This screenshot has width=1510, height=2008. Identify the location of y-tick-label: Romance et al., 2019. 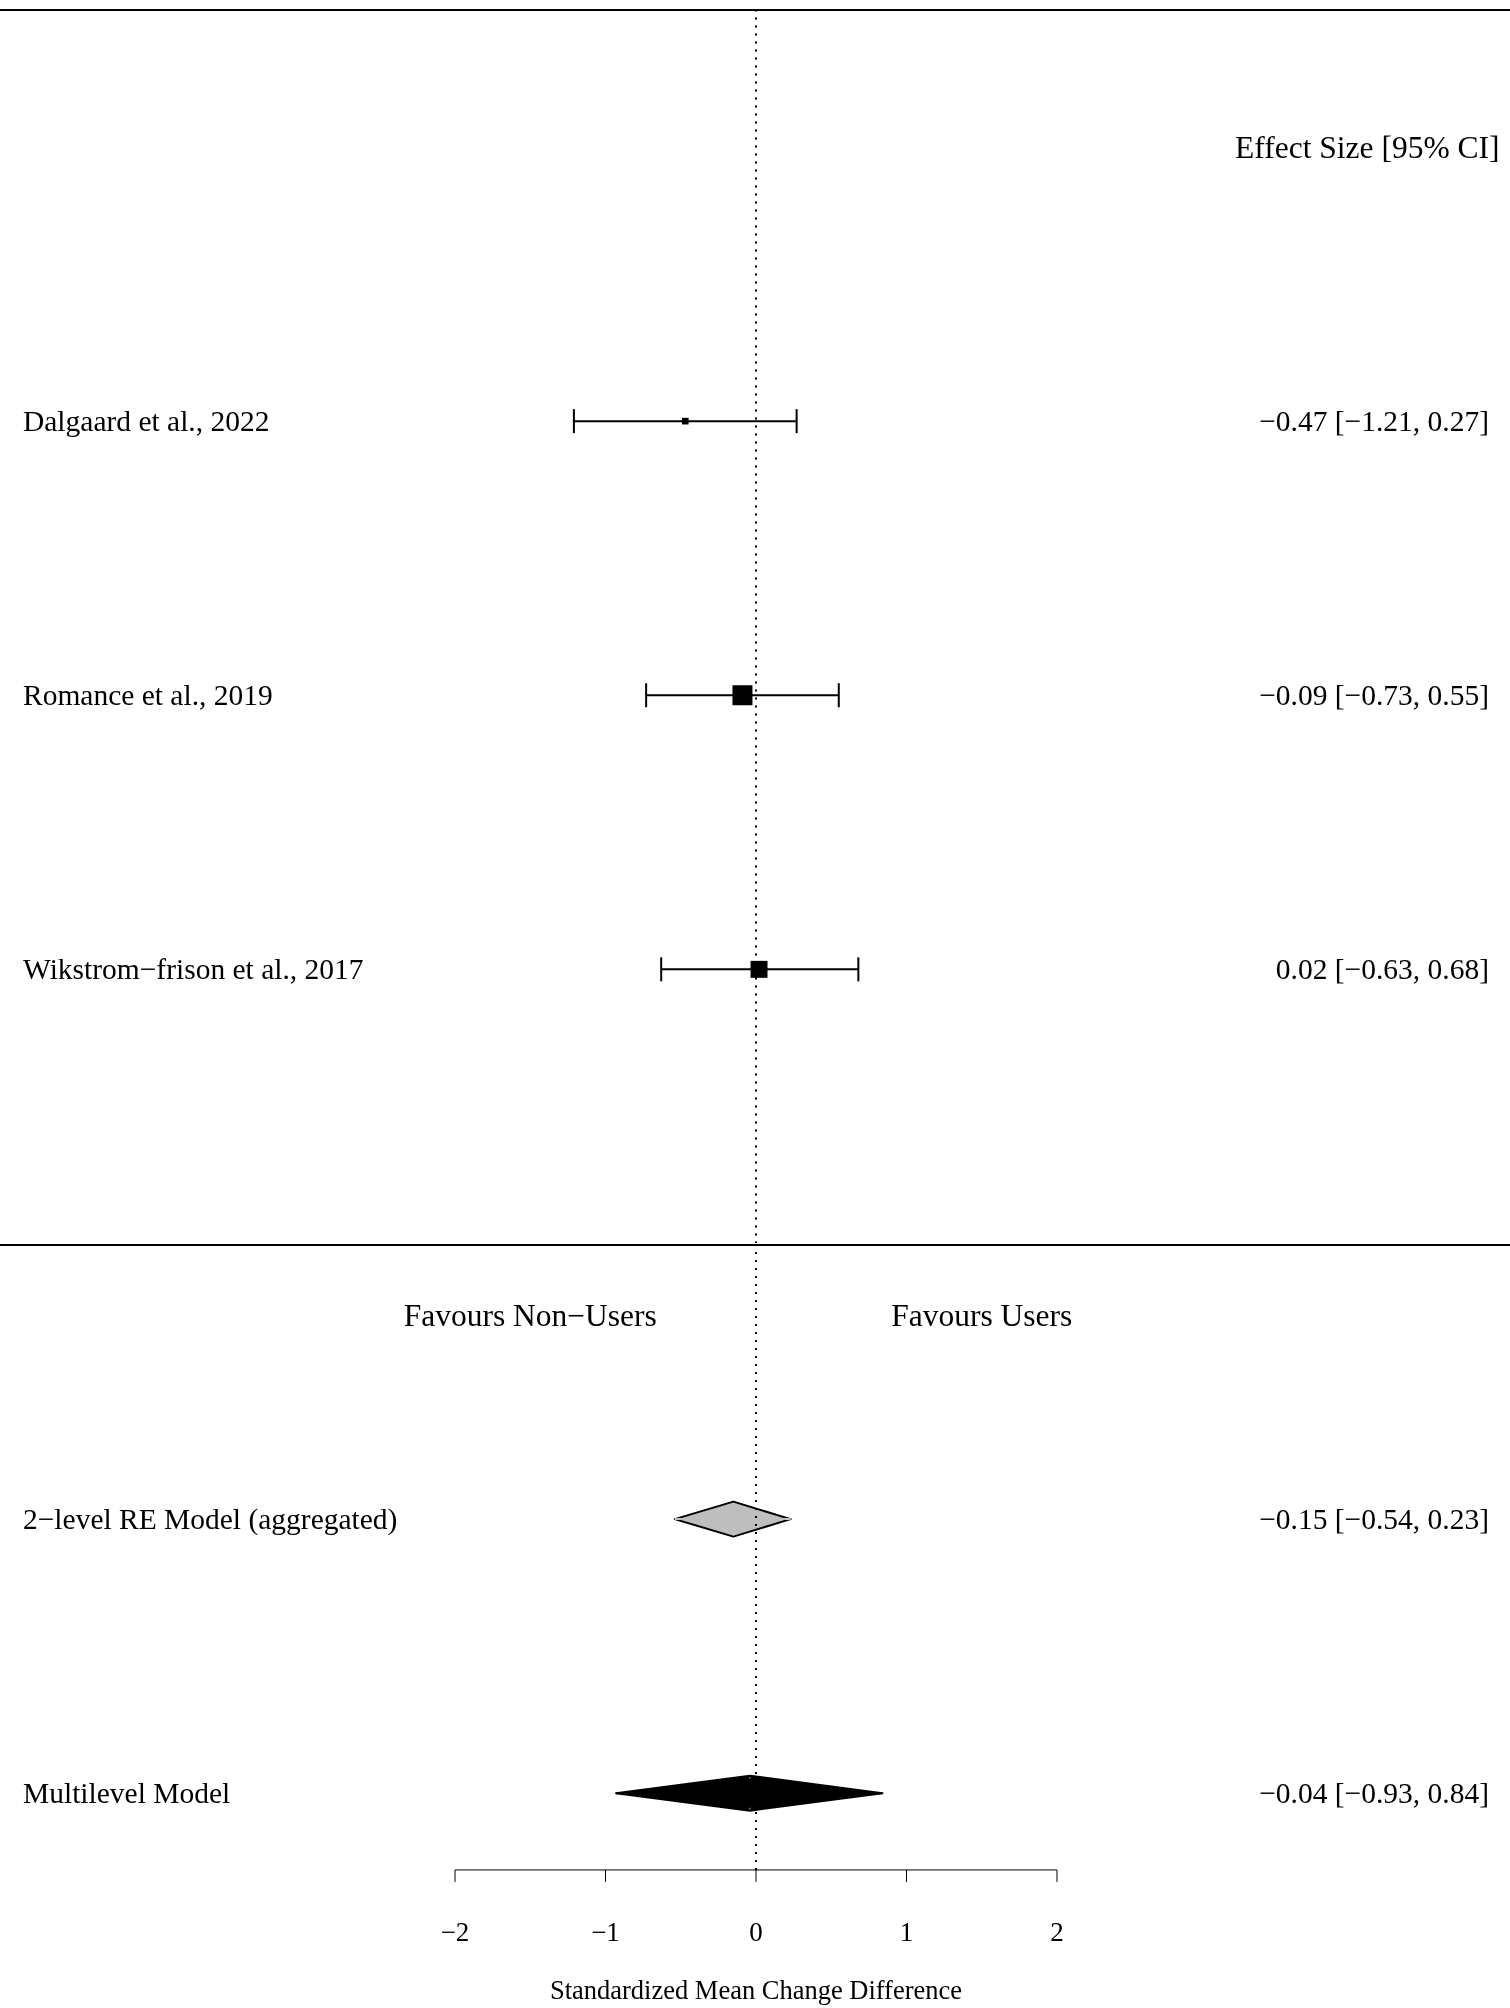
(148, 695).